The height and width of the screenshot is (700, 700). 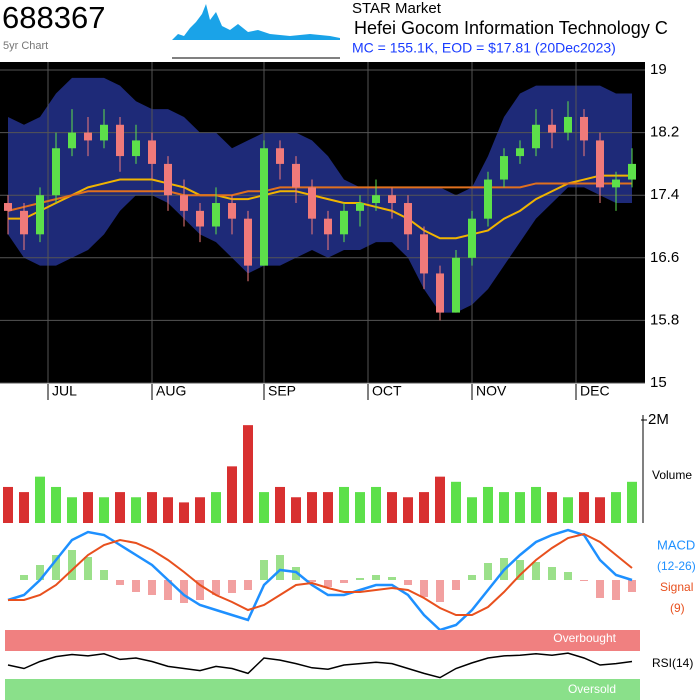 What do you see at coordinates (256, 22) in the screenshot?
I see `thumbnail-area` at bounding box center [256, 22].